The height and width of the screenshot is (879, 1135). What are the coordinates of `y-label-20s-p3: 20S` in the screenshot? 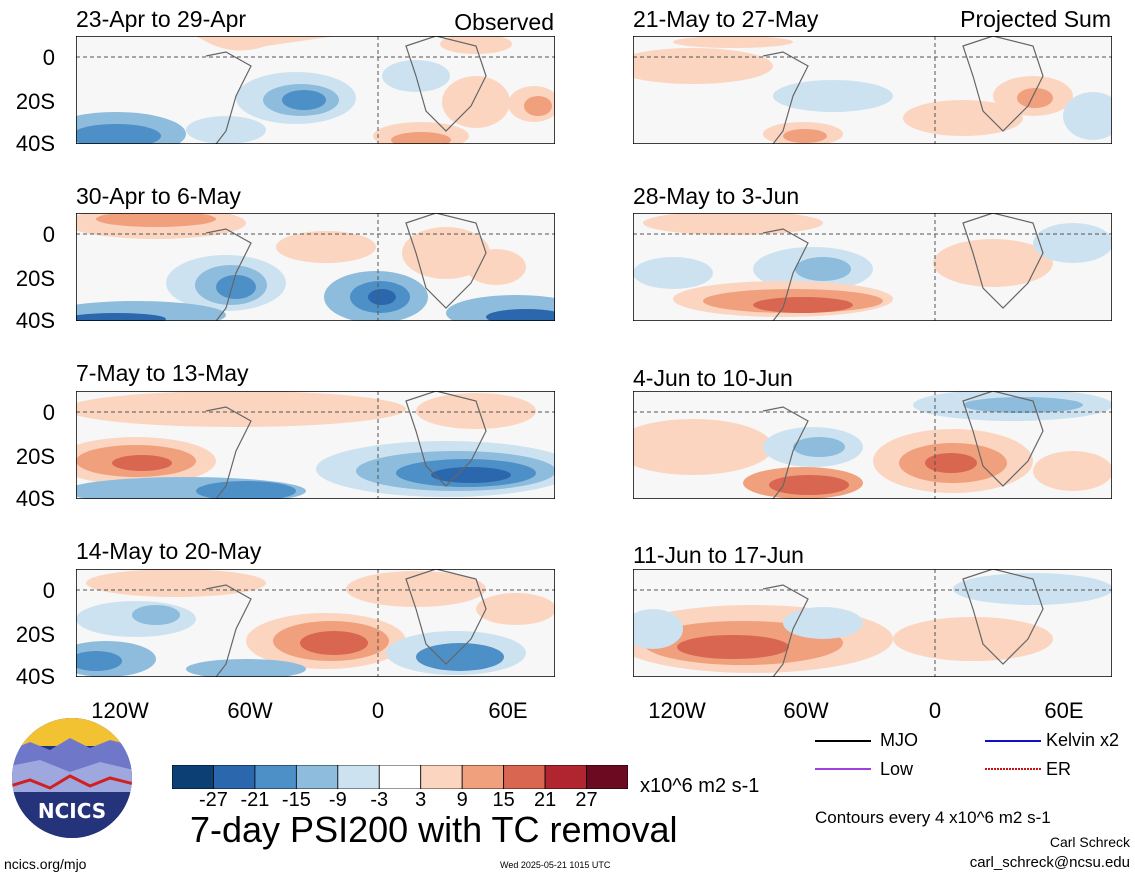 It's located at (35, 456).